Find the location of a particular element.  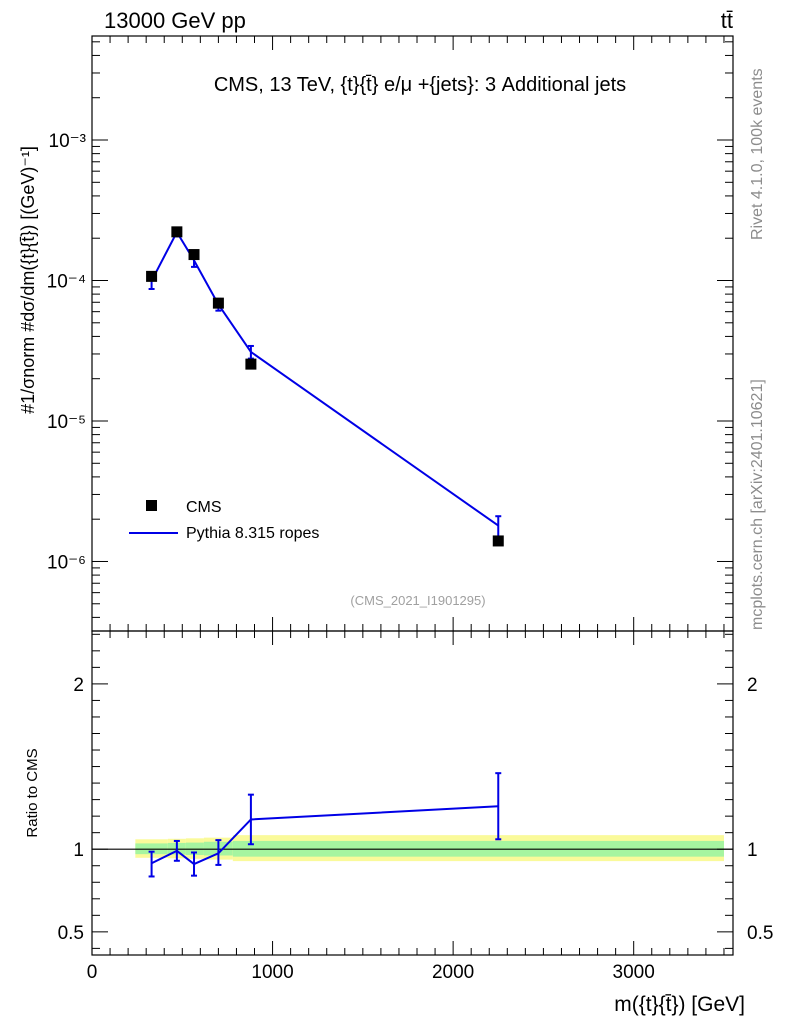

legend-cms-marker is located at coordinates (151, 505).